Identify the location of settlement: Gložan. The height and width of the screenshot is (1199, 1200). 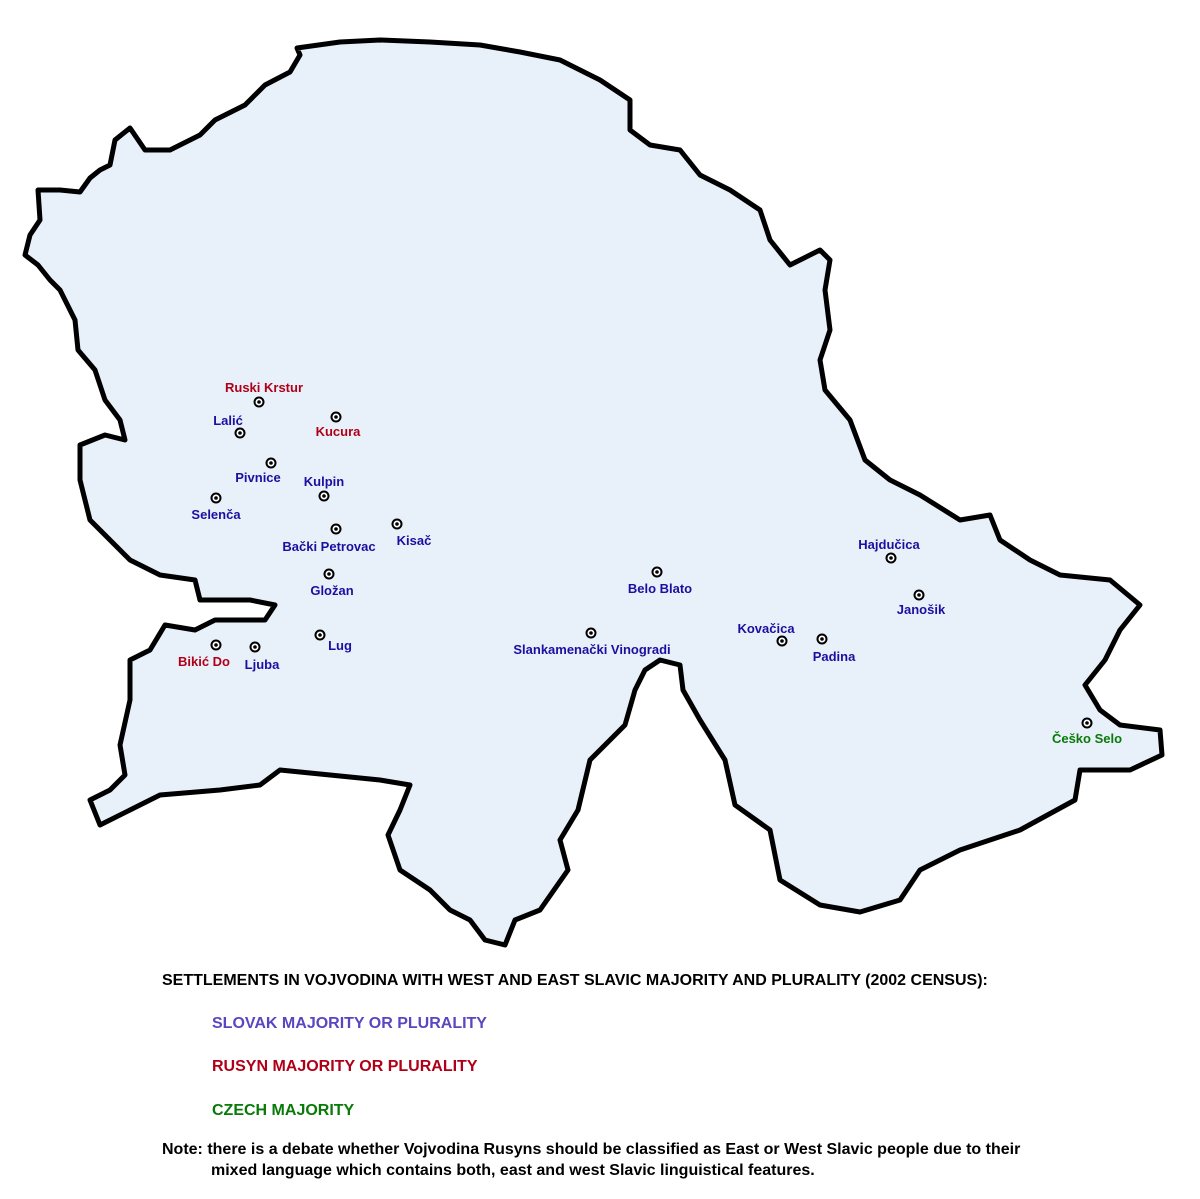
(332, 583).